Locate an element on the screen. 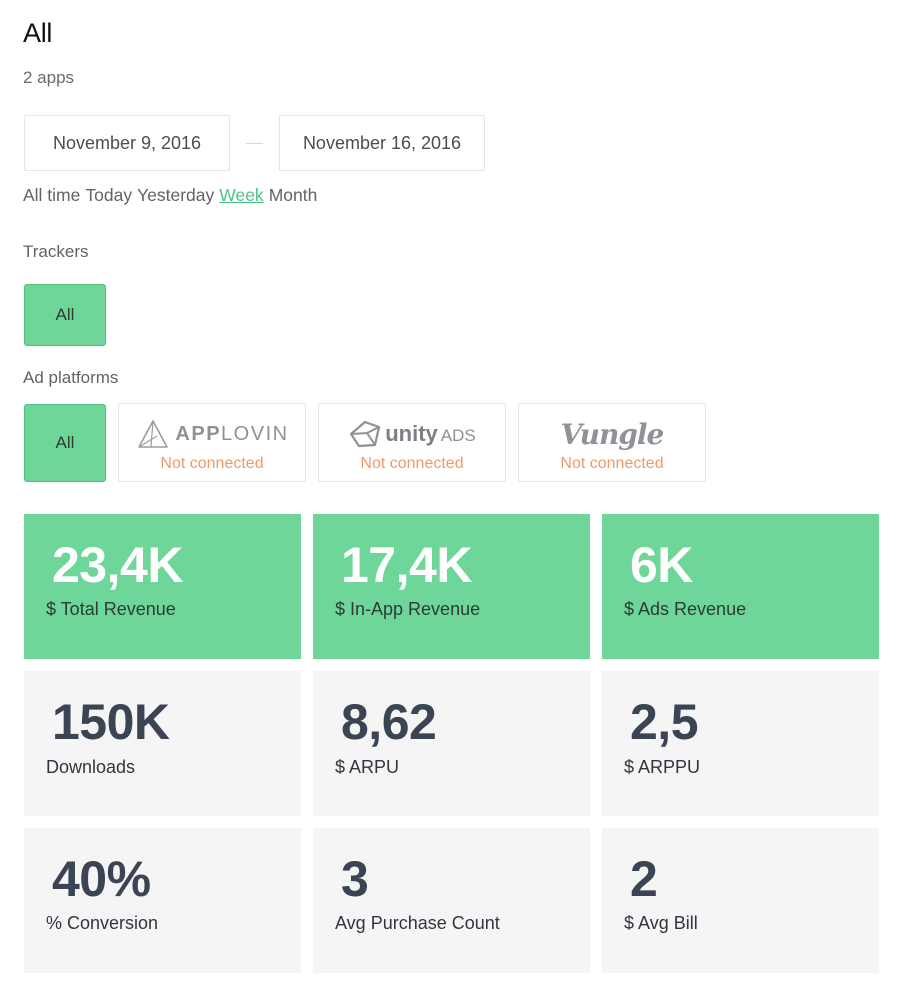 The height and width of the screenshot is (1008, 924). metric-value: 17,4K is located at coordinates (406, 565).